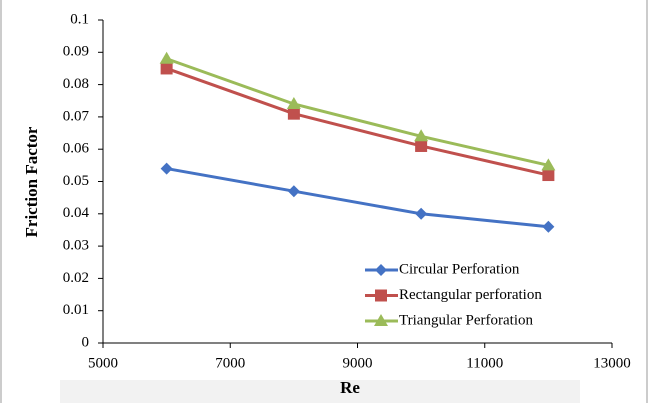  I want to click on legend-label: Circular Perforation, so click(459, 269).